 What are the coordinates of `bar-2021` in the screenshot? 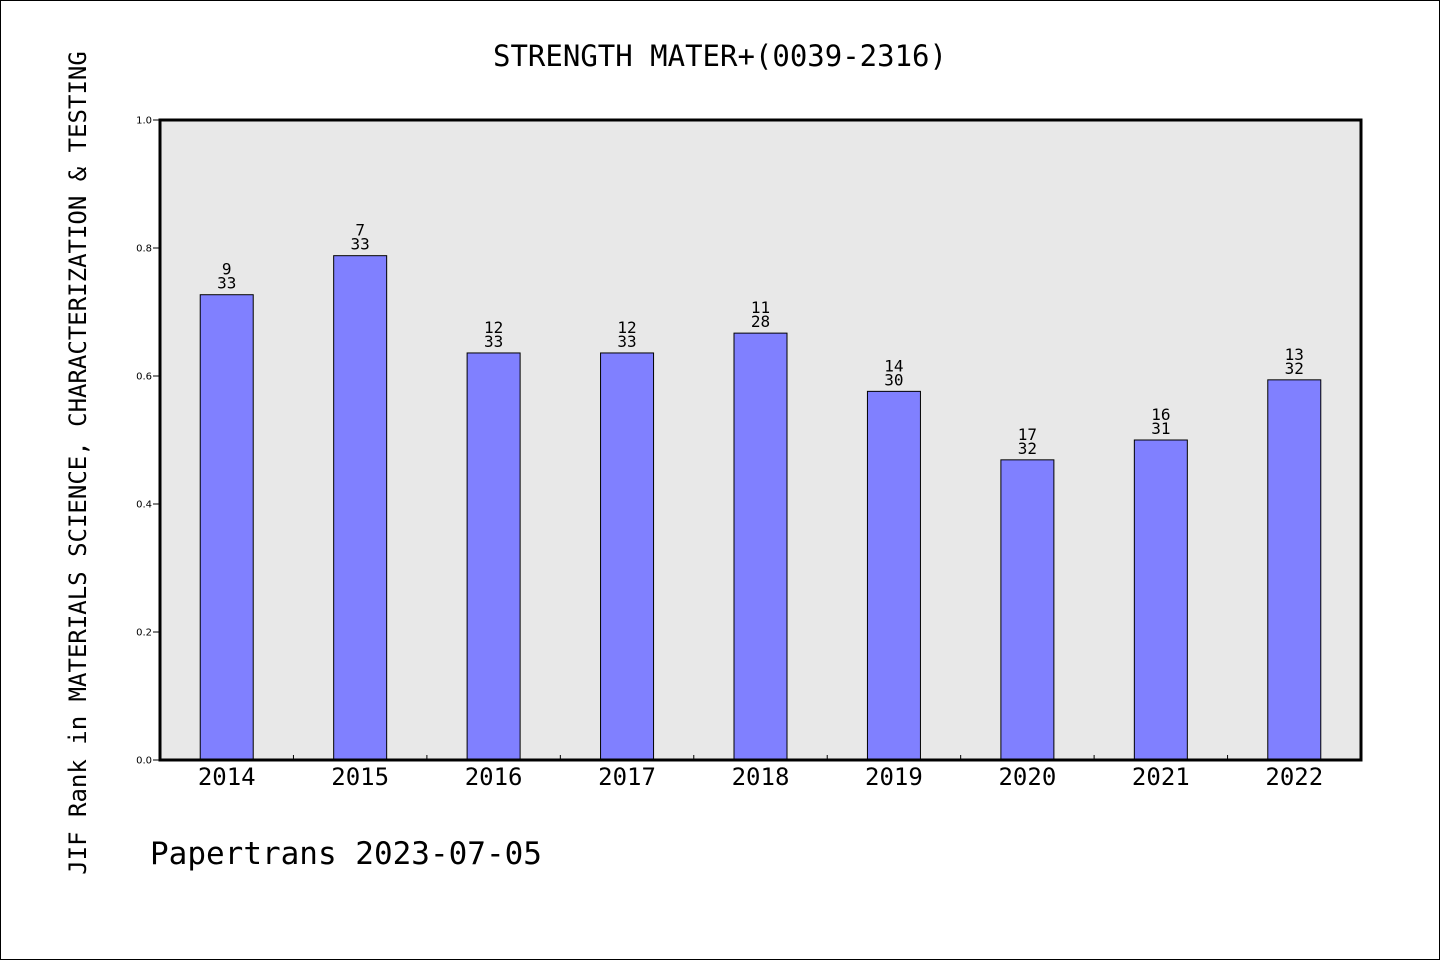 It's located at (1160, 600).